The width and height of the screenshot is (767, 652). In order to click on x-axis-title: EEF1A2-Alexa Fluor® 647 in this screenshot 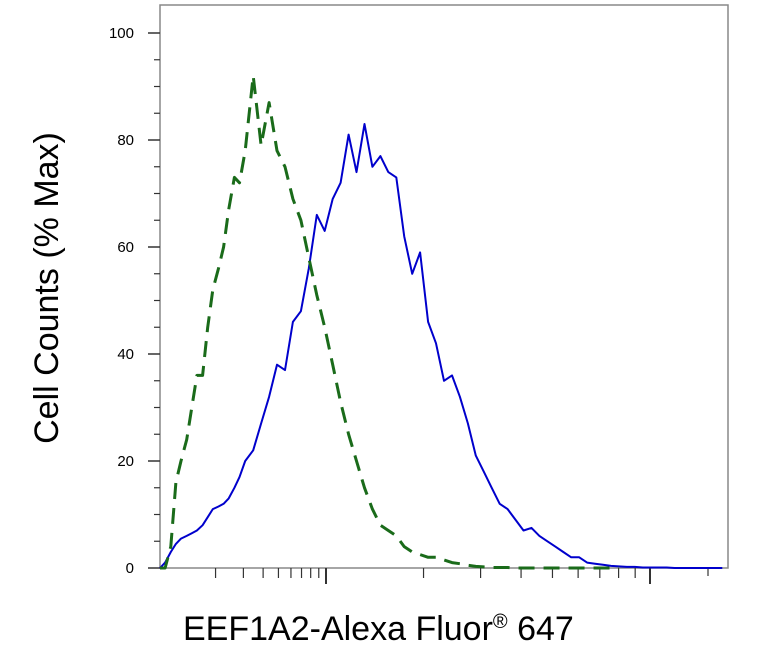, I will do `click(378, 629)`.